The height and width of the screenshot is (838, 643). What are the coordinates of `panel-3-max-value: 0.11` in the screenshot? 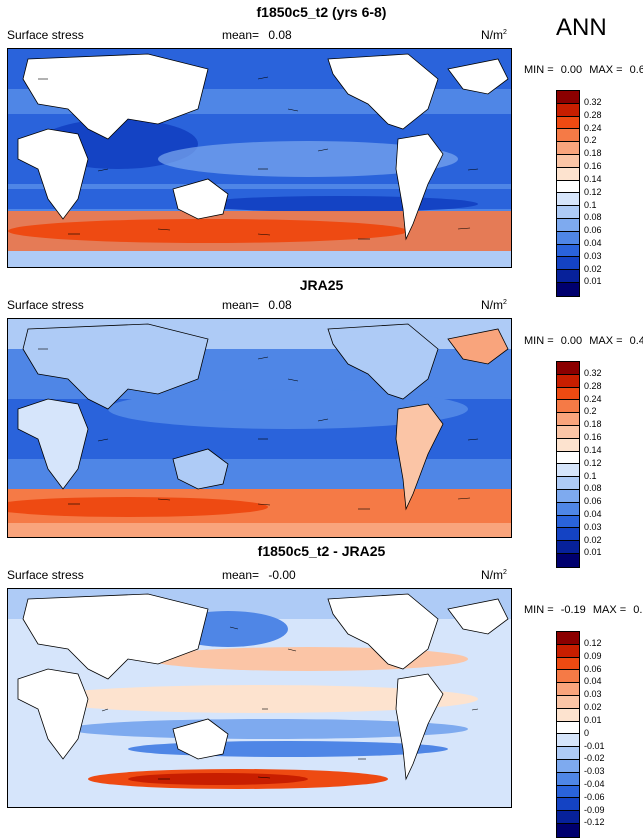 It's located at (638, 610).